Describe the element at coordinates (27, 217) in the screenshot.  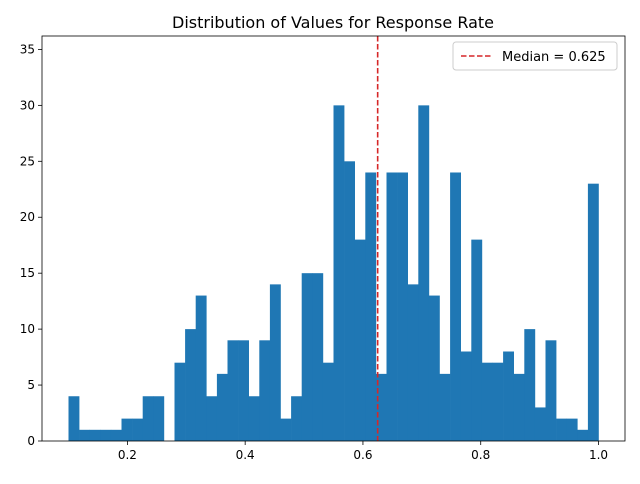
I see `y-tick-label: 20` at that location.